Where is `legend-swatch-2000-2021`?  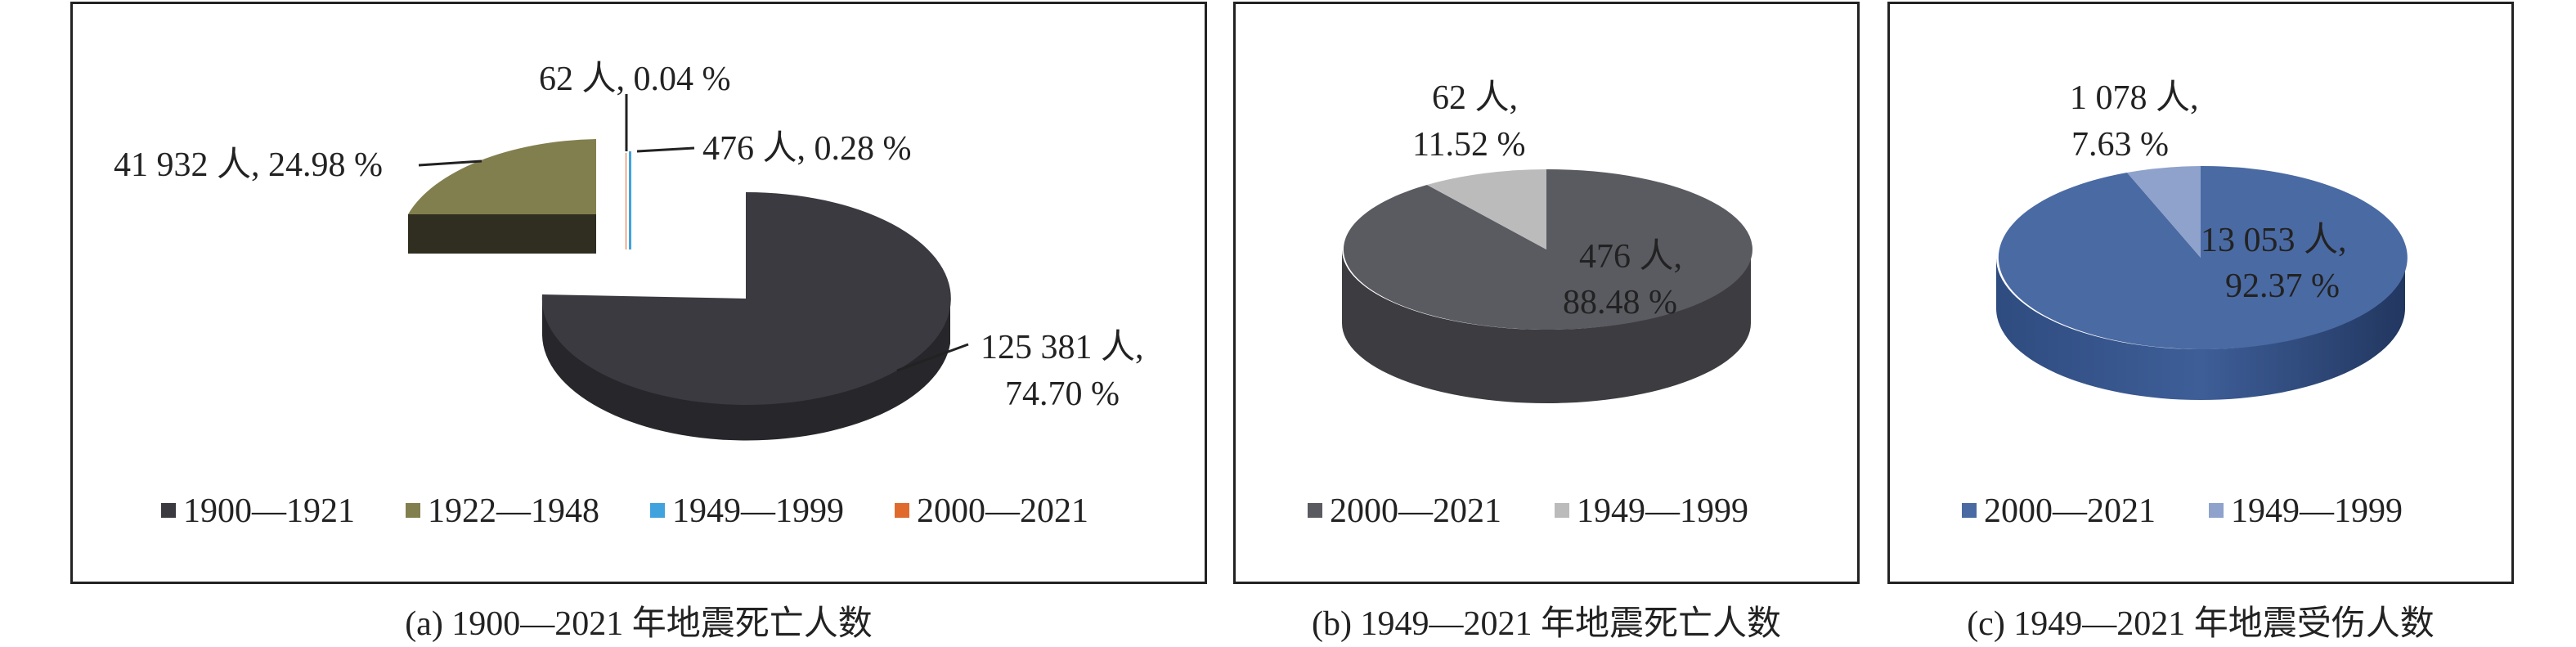 legend-swatch-2000-2021 is located at coordinates (902, 510).